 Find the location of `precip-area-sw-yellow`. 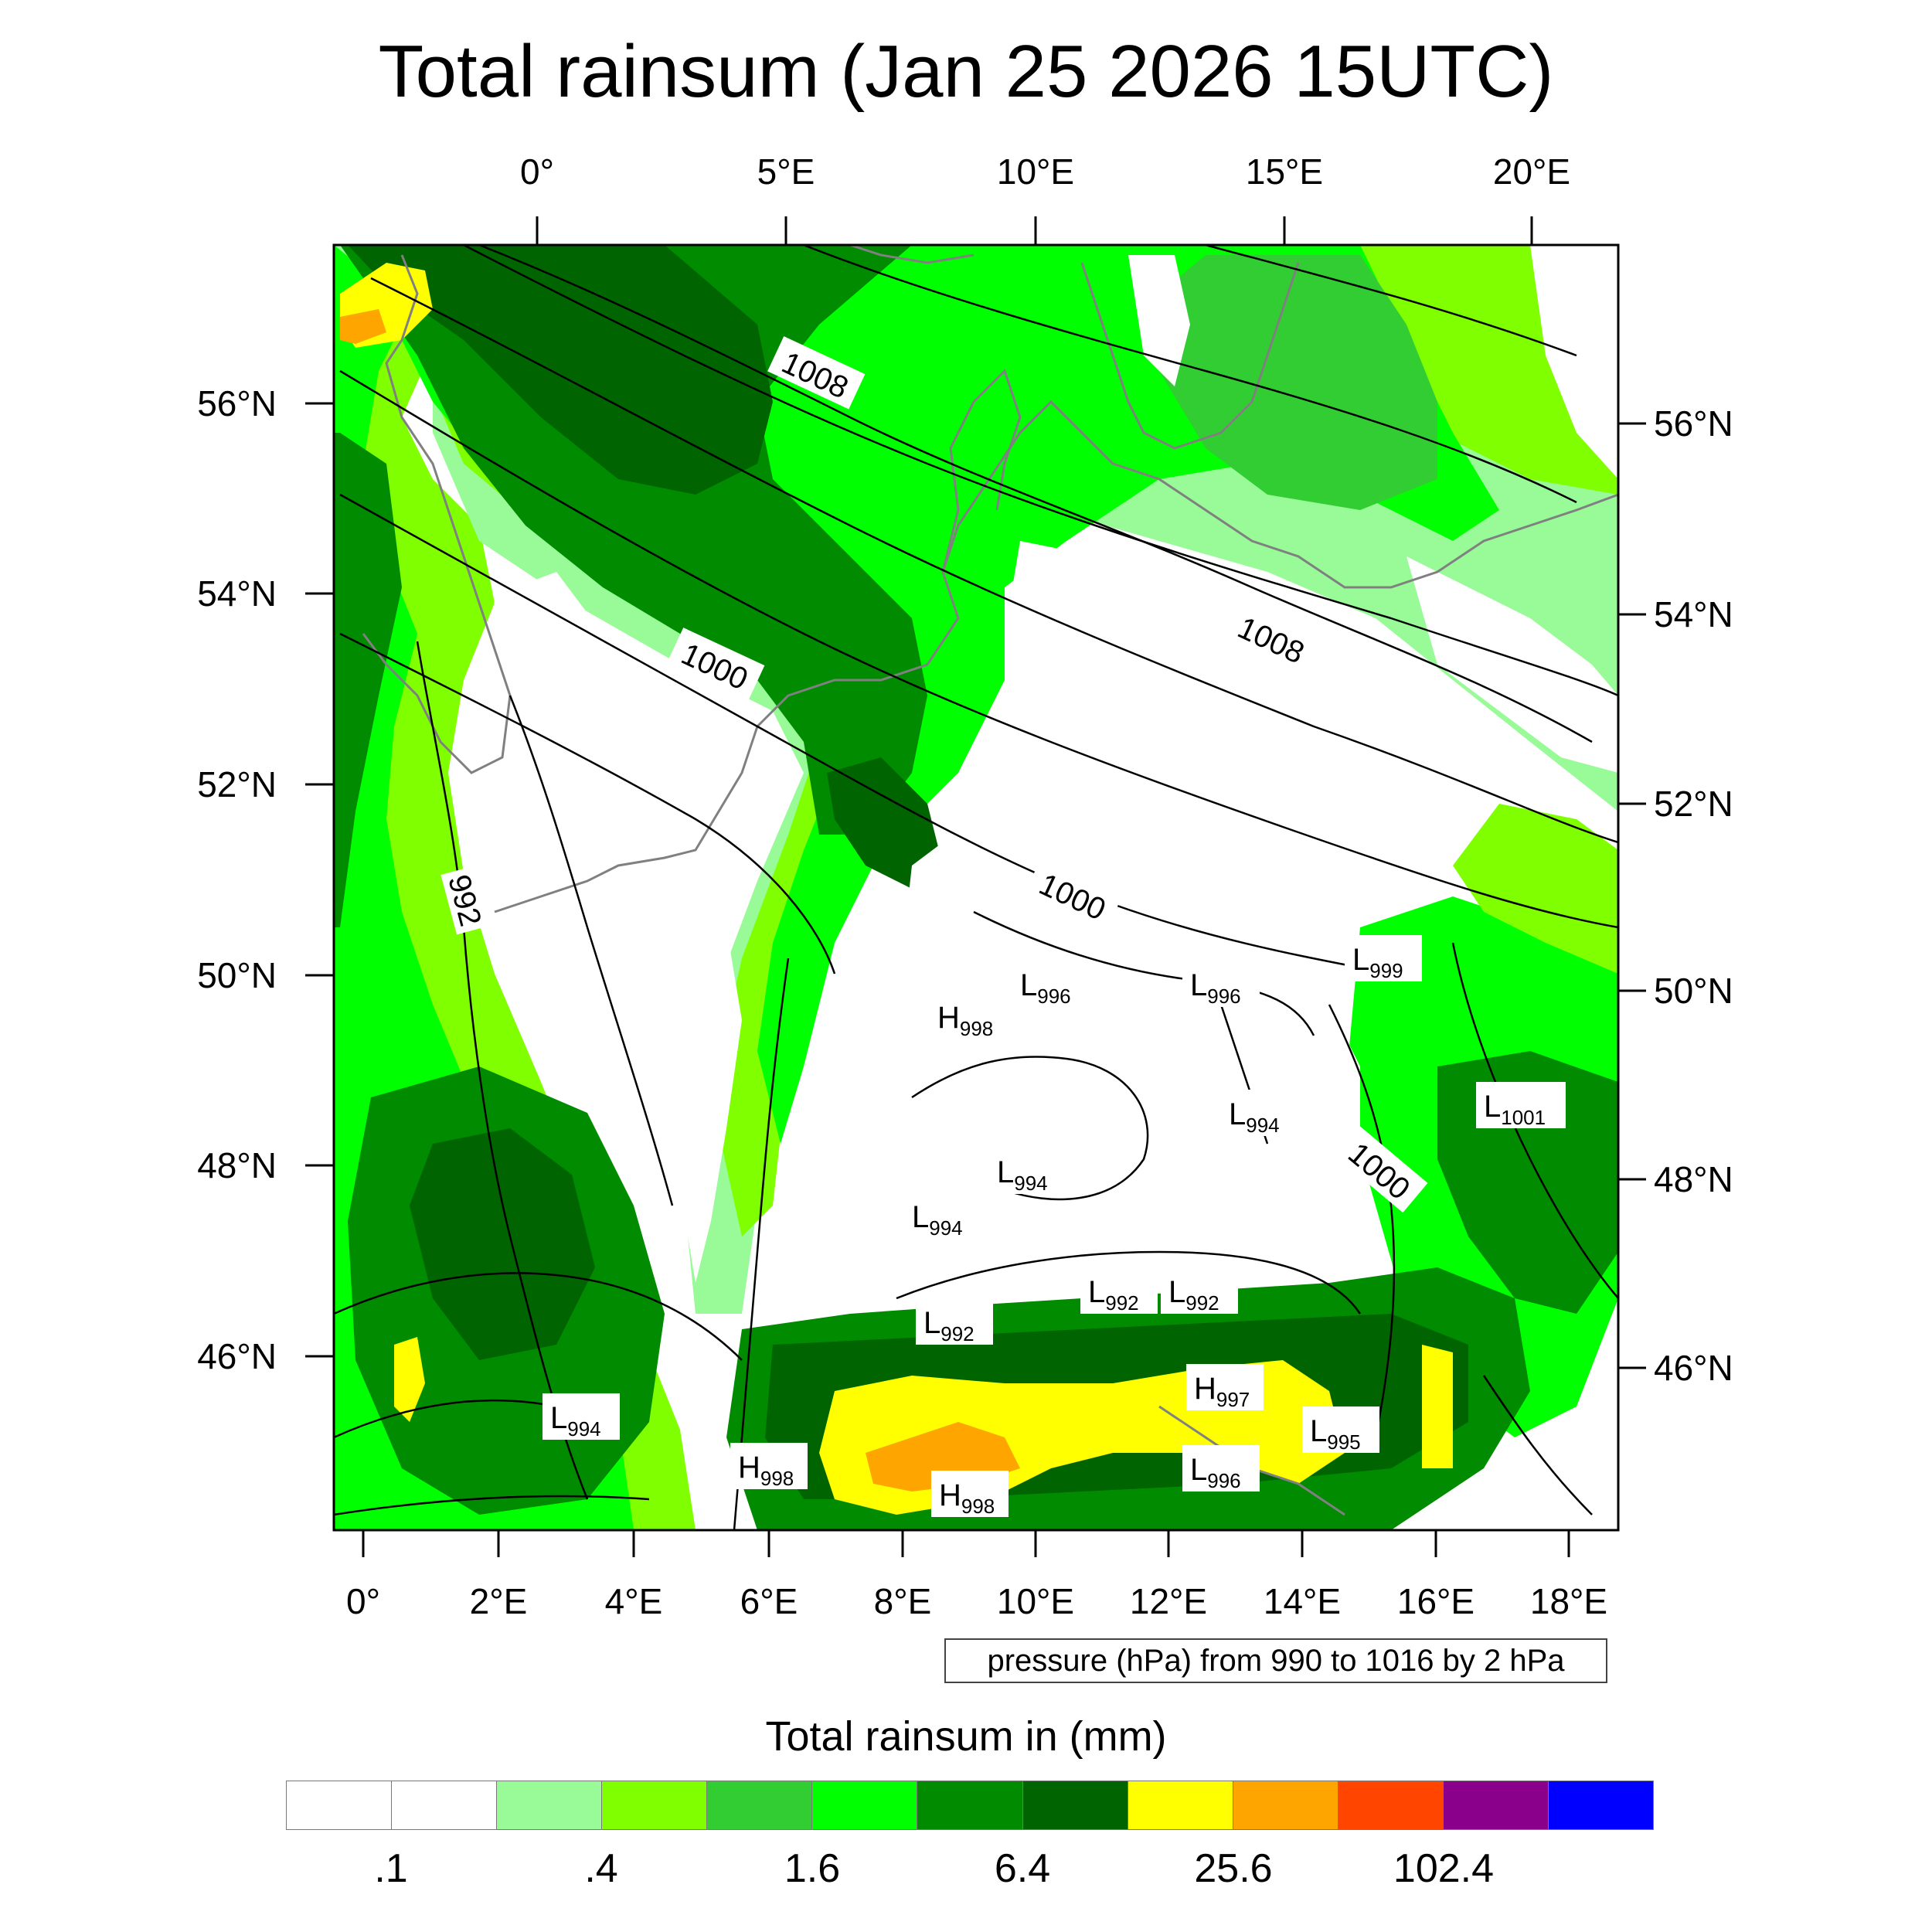

precip-area-sw-yellow is located at coordinates (410, 1379).